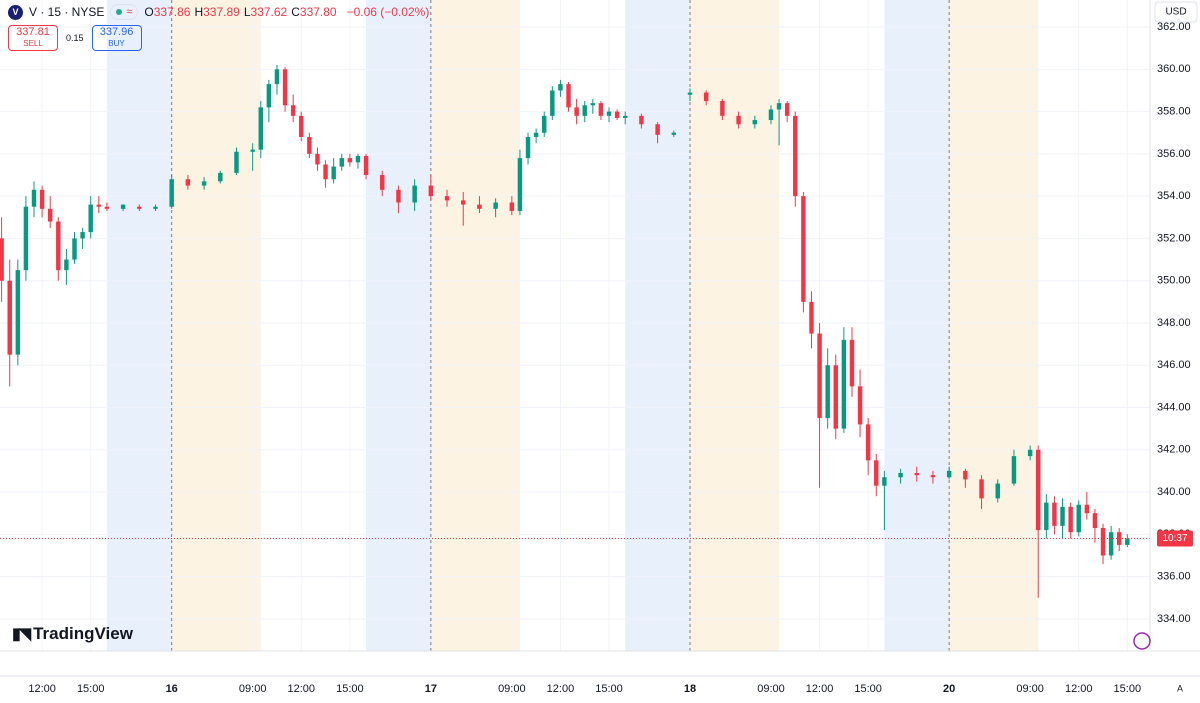 The image size is (1200, 703). I want to click on buy-price: 337.96, so click(116, 32).